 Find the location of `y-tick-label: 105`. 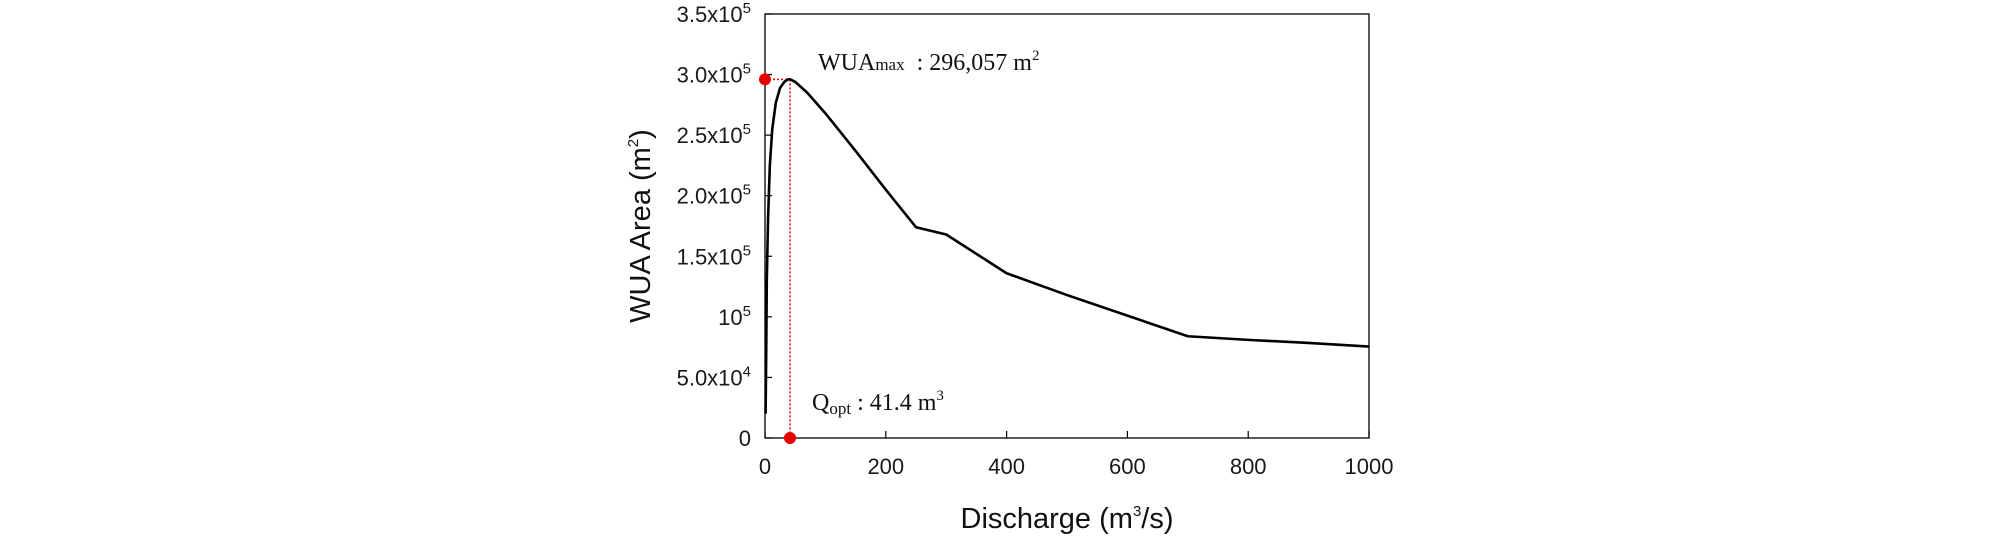

y-tick-label: 105 is located at coordinates (734, 316).